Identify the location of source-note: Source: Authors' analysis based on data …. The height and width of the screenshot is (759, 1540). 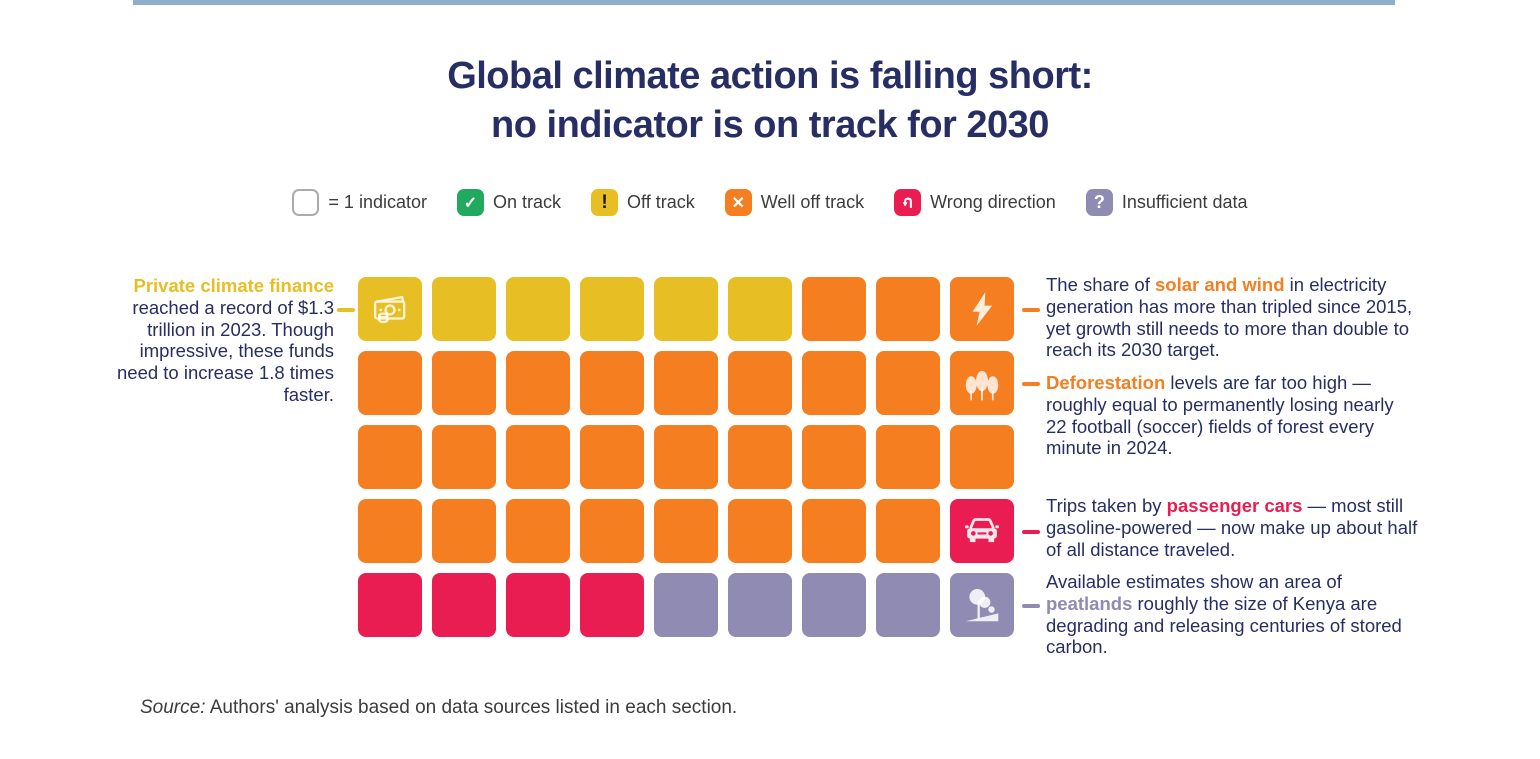
(438, 708).